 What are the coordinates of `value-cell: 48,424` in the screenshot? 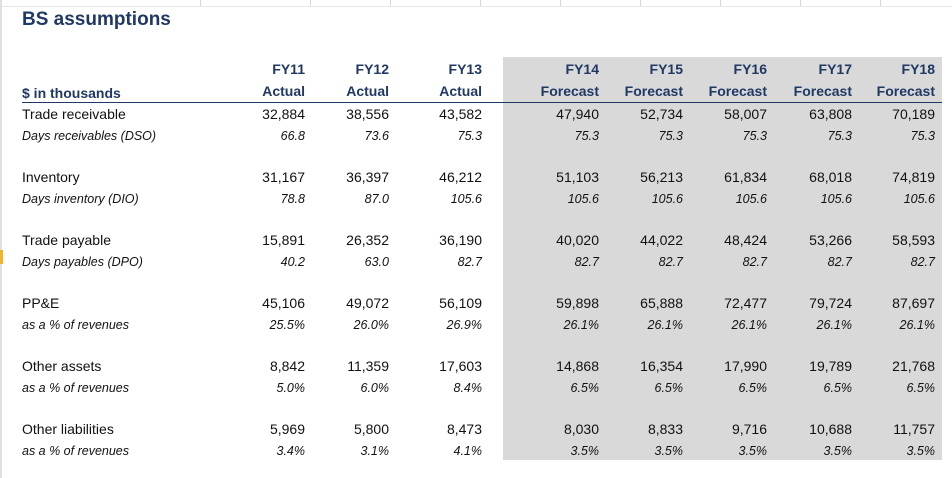 It's located at (745, 240).